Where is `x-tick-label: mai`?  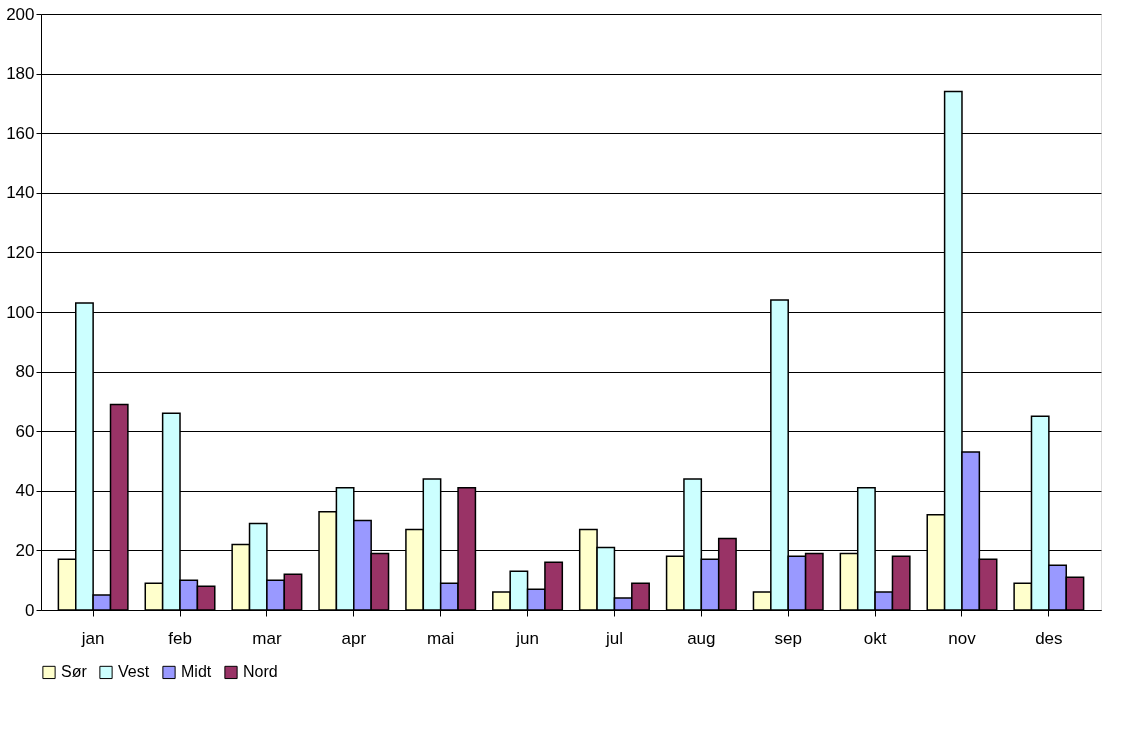
x-tick-label: mai is located at coordinates (440, 638).